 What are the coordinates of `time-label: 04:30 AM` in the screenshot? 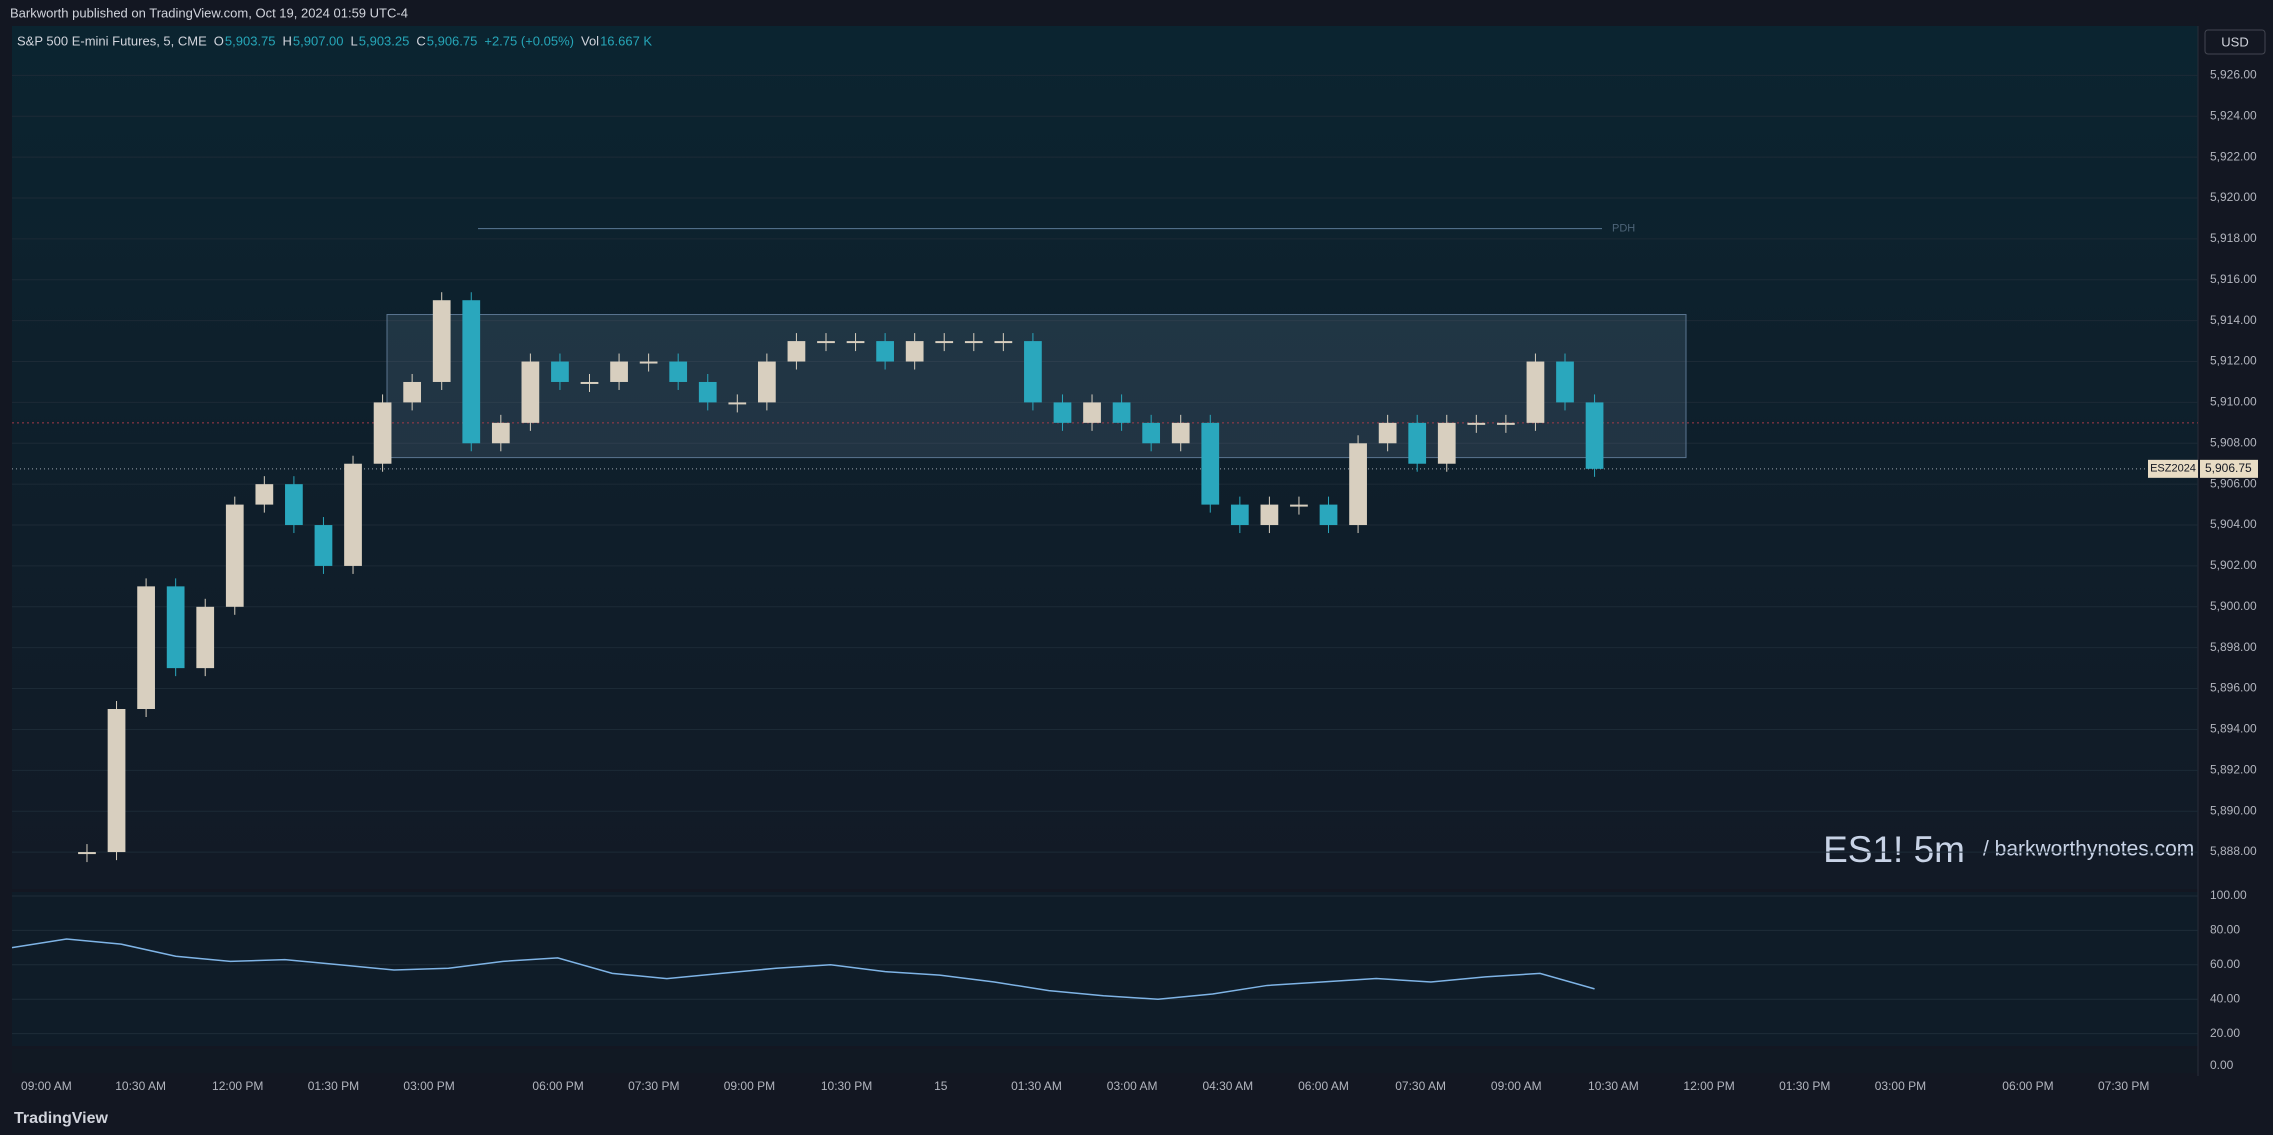 It's located at (1227, 1086).